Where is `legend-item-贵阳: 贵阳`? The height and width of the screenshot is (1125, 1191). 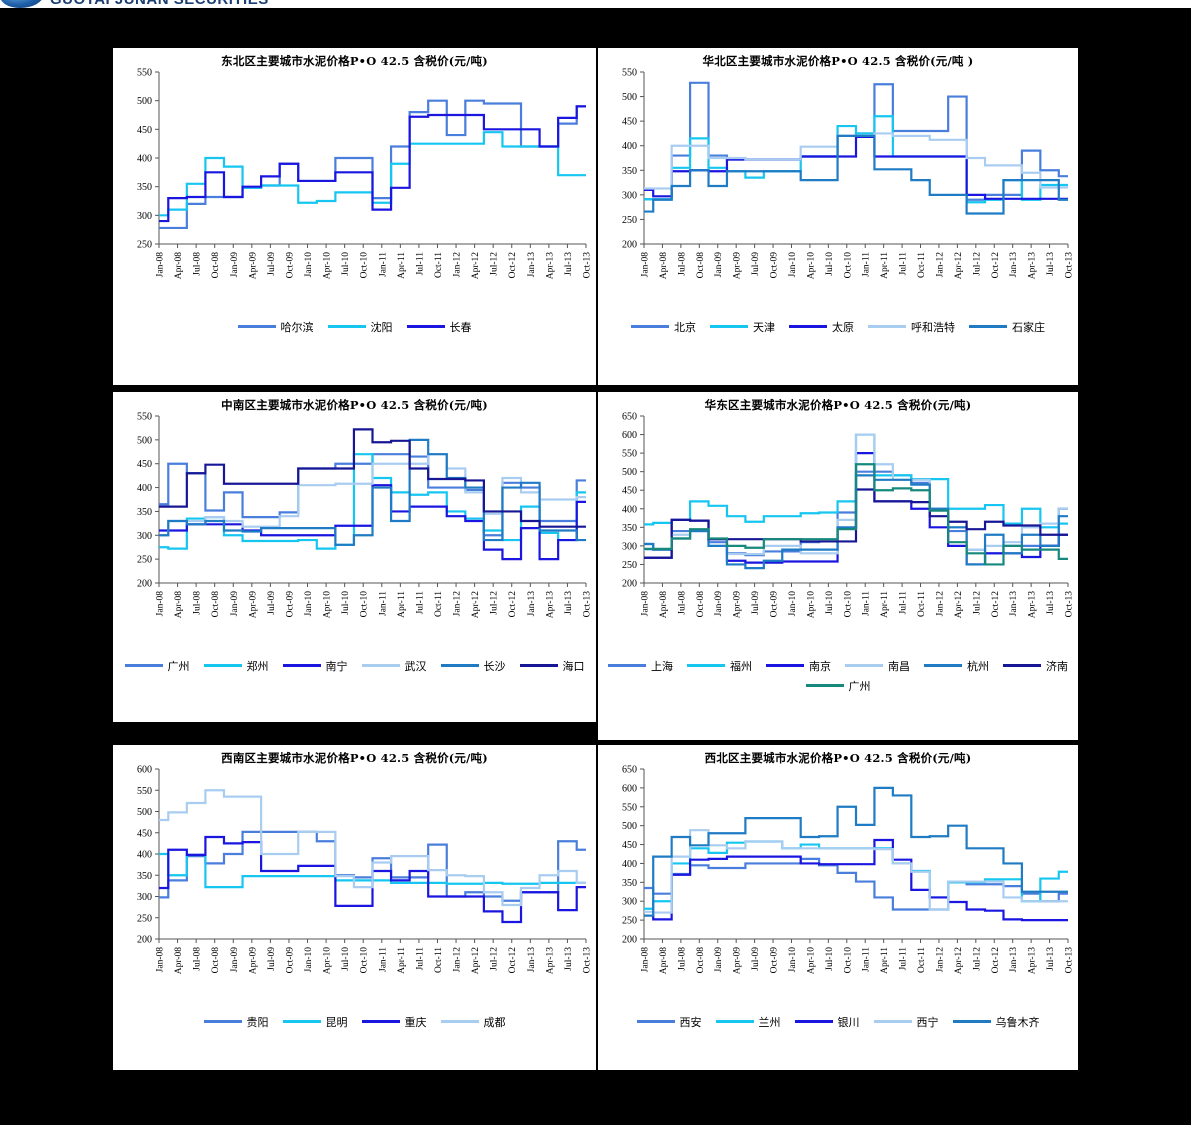
legend-item-贵阳: 贵阳 is located at coordinates (236, 1022).